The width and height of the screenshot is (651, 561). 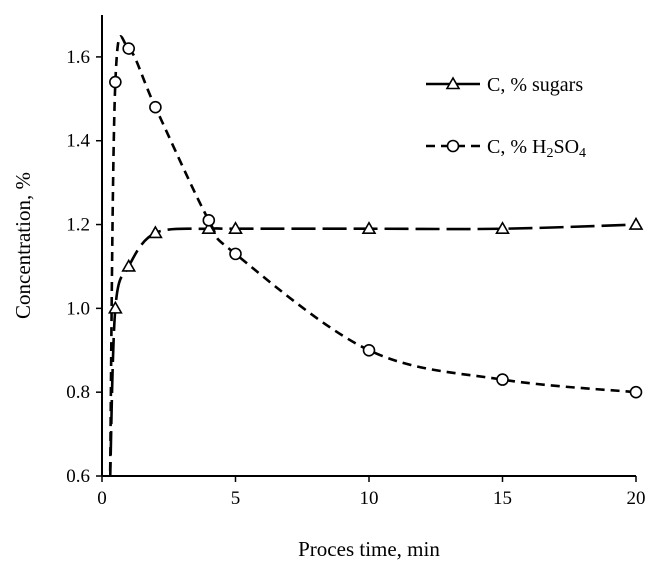 I want to click on x-tick-label: 20, so click(x=636, y=498).